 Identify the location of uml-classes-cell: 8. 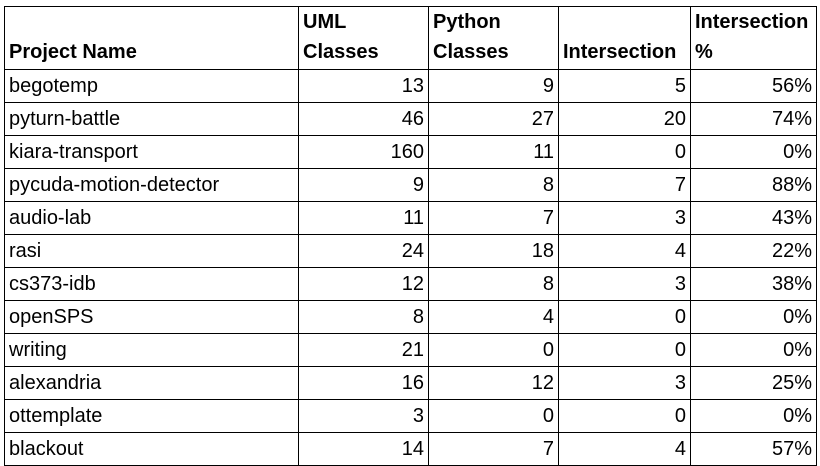
(363, 317).